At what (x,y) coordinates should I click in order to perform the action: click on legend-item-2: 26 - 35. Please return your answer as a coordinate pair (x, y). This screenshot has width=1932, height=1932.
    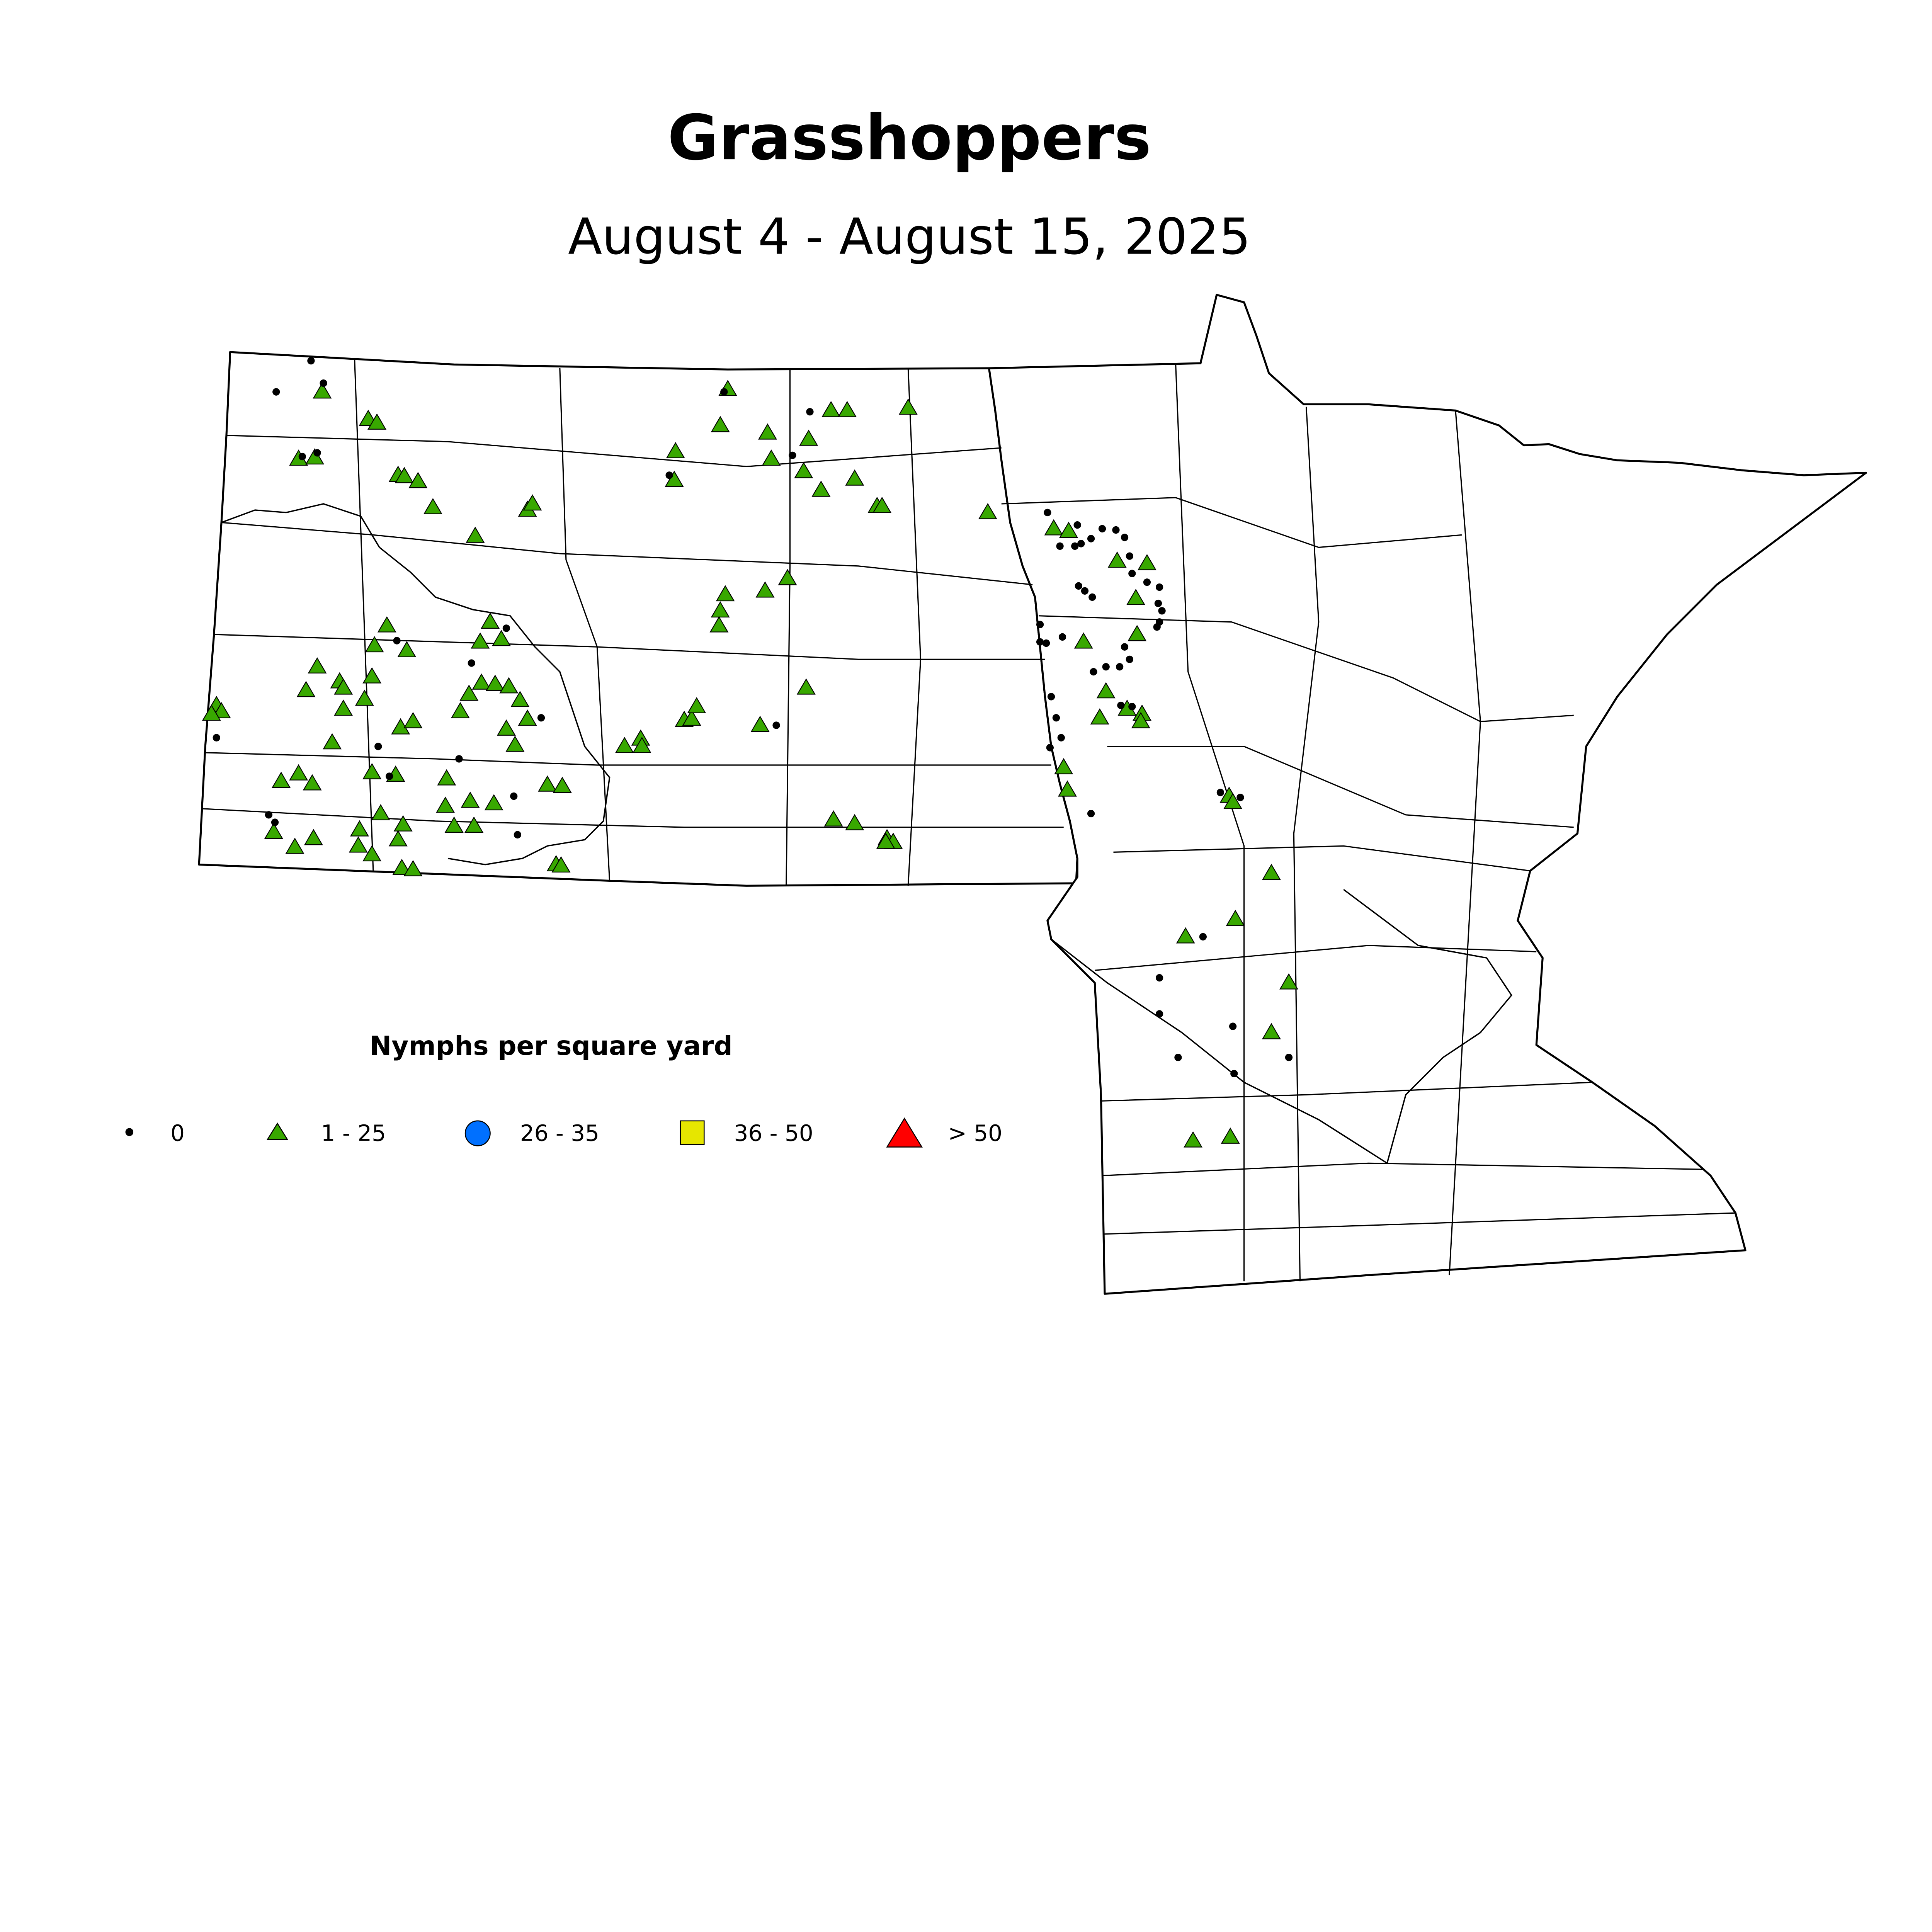
    Looking at the image, I should click on (532, 1133).